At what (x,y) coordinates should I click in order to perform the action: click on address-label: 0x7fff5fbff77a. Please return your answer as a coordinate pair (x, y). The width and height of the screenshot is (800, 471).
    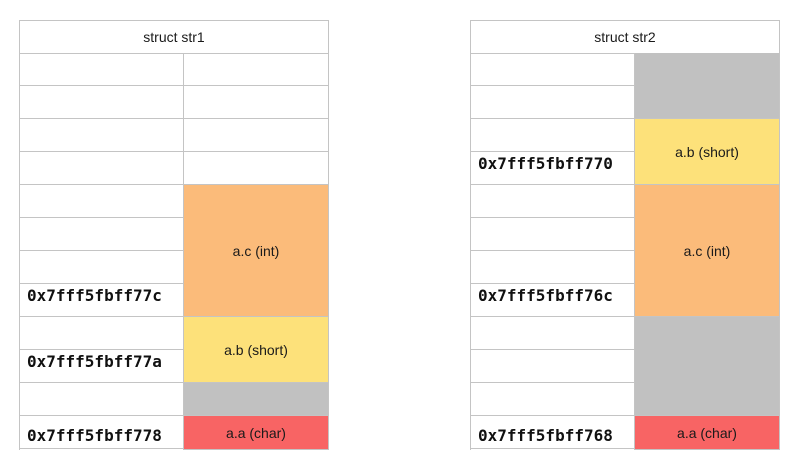
    Looking at the image, I should click on (94, 361).